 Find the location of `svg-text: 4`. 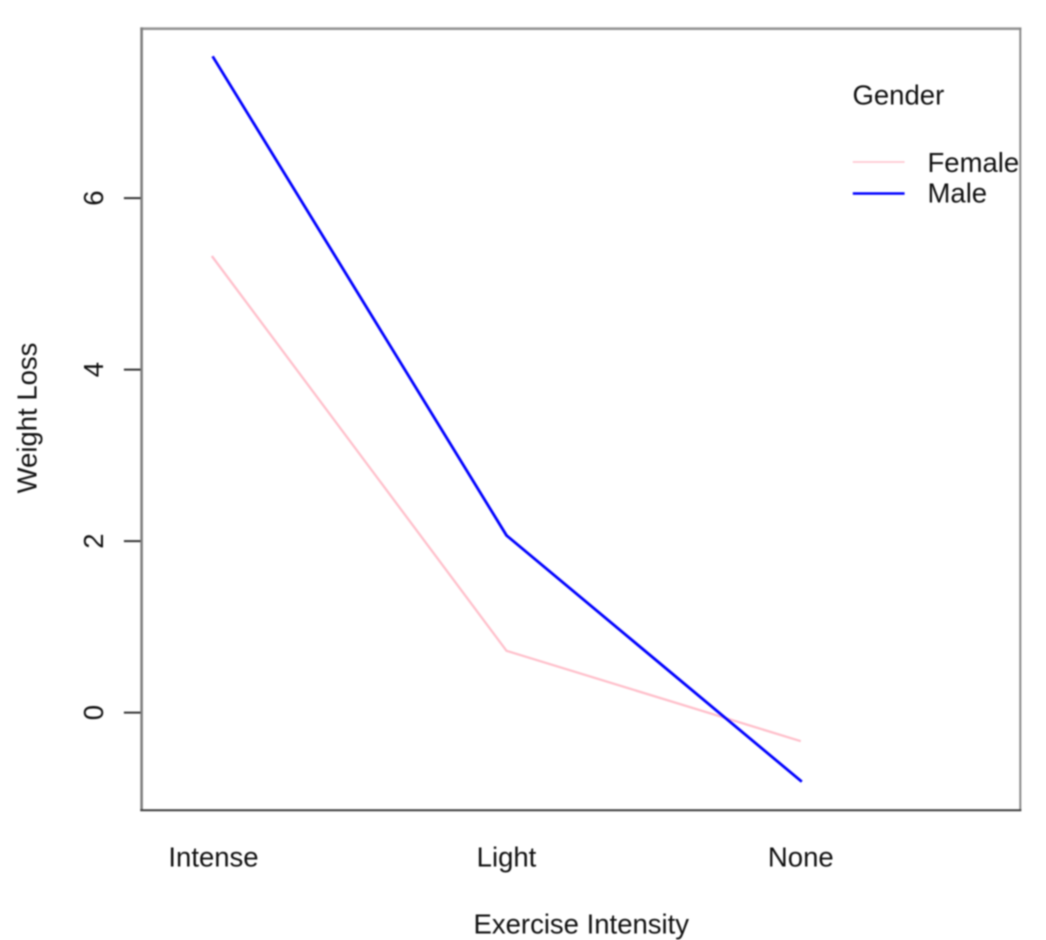

svg-text: 4 is located at coordinates (93, 369).